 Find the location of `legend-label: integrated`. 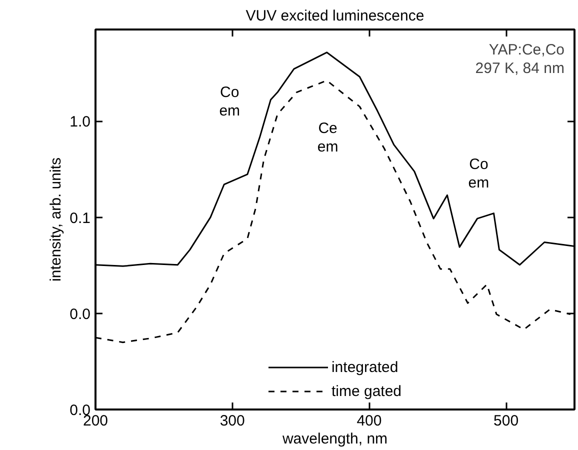

legend-label: integrated is located at coordinates (364, 367).